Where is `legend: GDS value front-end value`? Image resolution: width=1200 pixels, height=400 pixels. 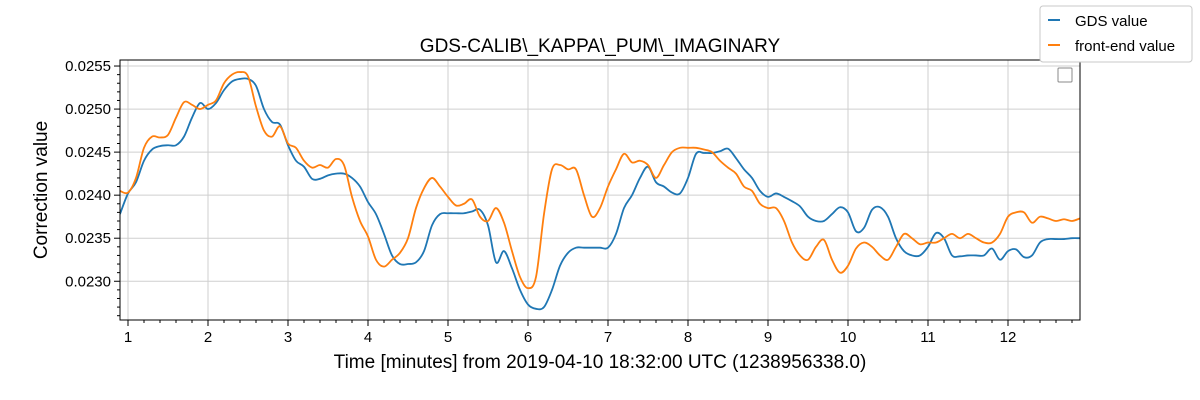
legend: GDS value front-end value is located at coordinates (1116, 34).